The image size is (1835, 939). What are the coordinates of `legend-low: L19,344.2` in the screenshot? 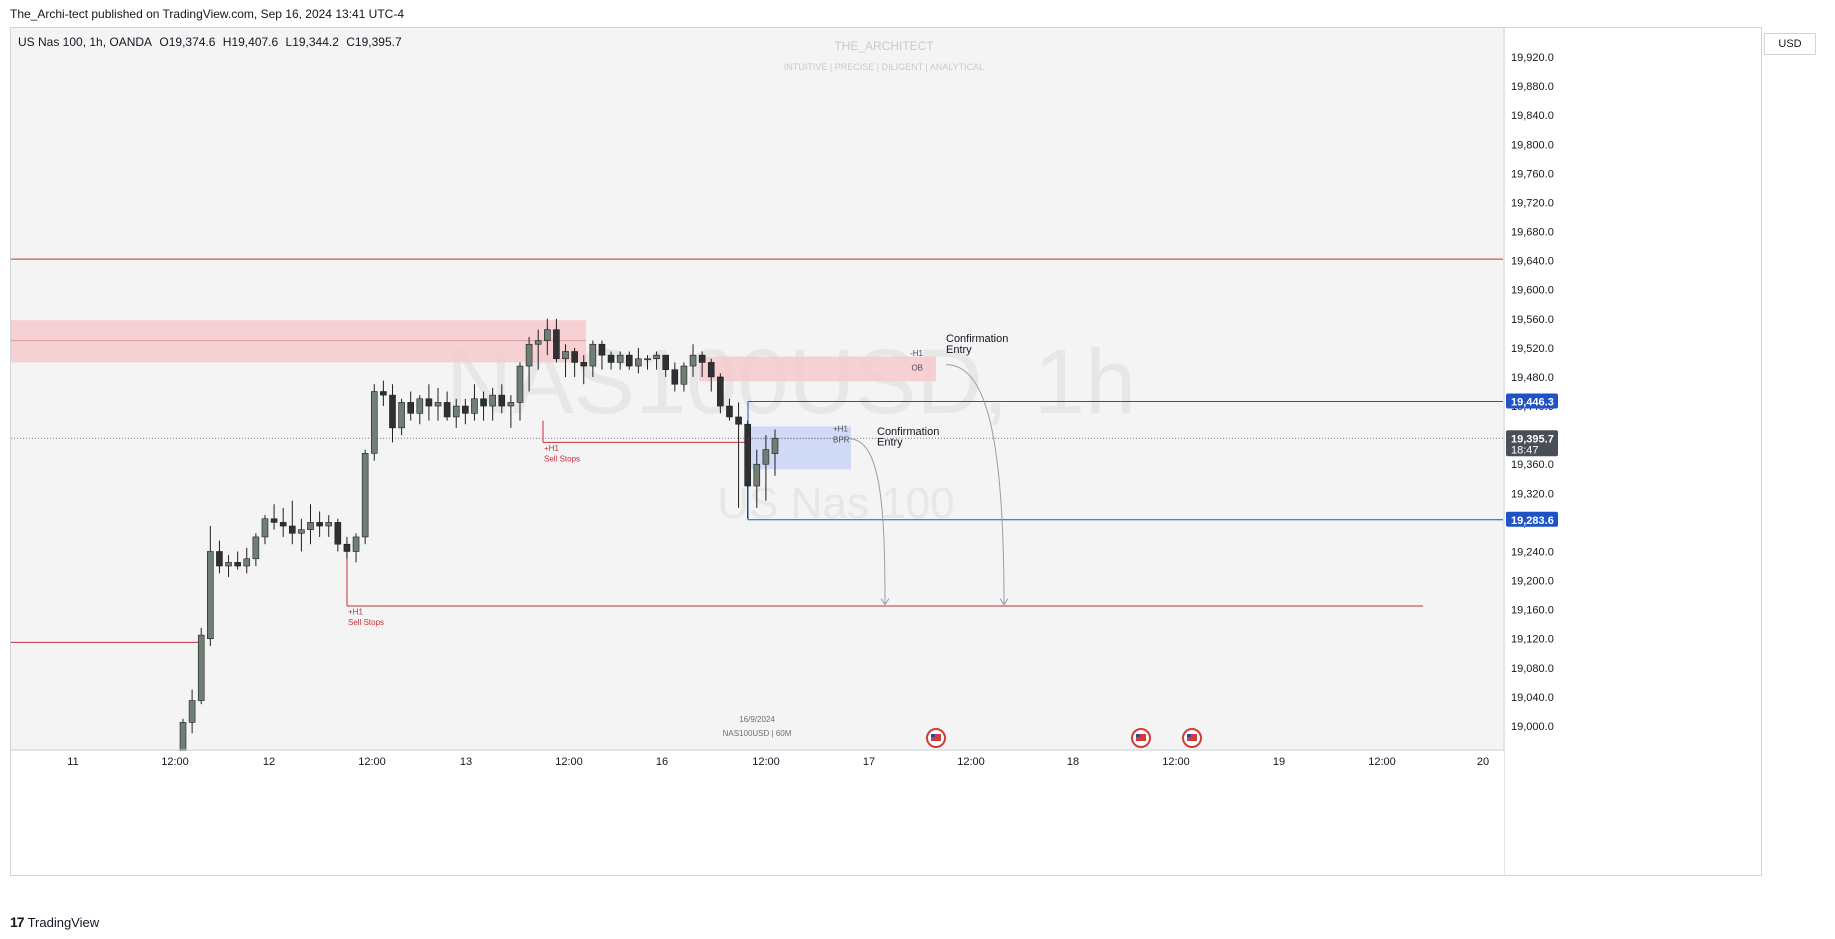 It's located at (312, 42).